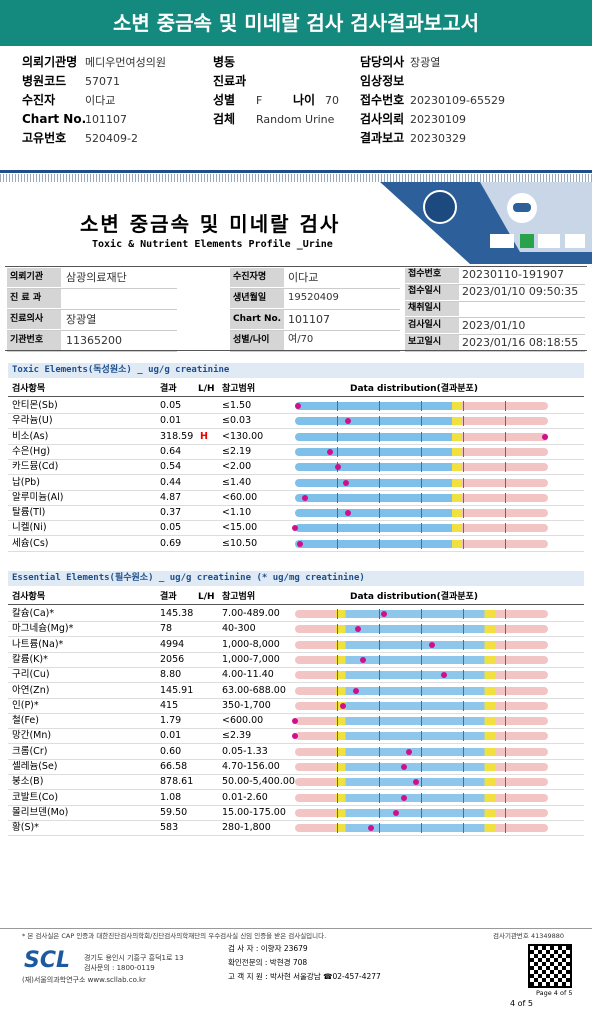  What do you see at coordinates (224, 62) in the screenshot?
I see `info-label: 병동` at bounding box center [224, 62].